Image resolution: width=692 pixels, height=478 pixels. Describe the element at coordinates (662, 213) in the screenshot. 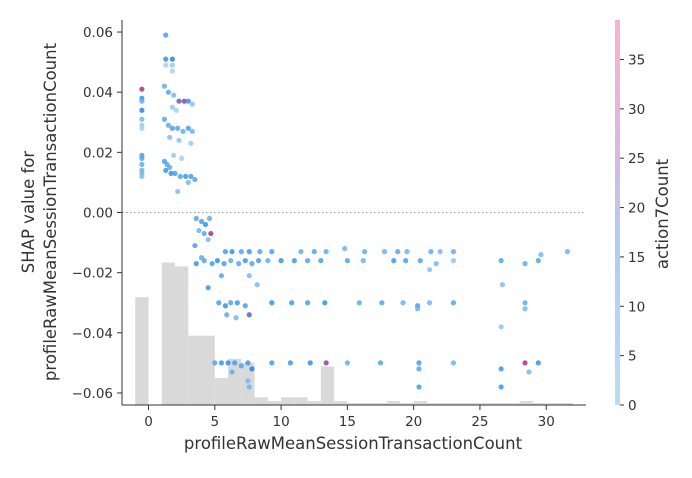

I see `colorbar-label: action7Count` at that location.